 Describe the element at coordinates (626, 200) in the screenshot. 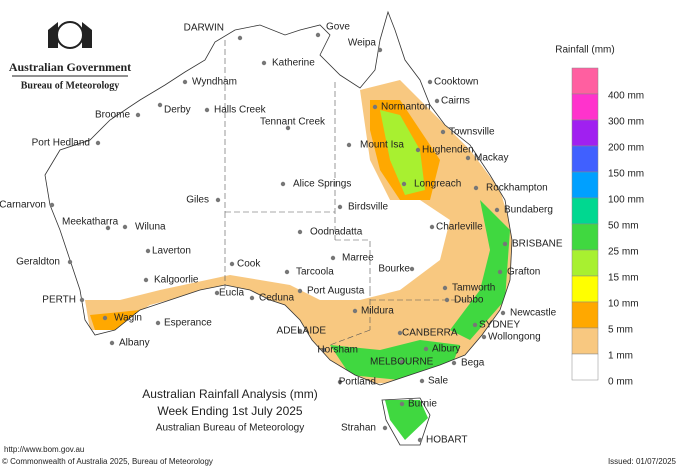

I see `legend-label: 100 mm` at that location.